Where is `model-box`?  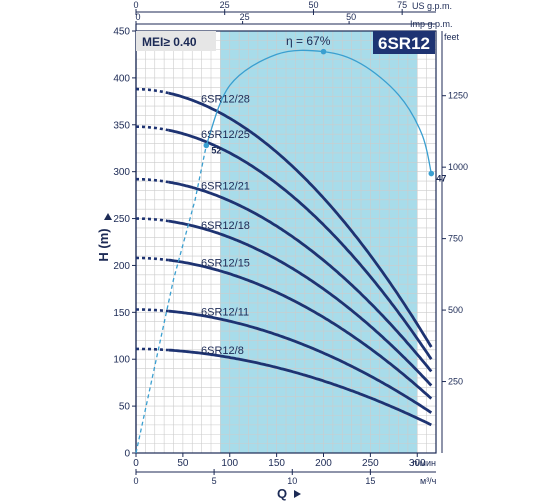 model-box is located at coordinates (404, 42).